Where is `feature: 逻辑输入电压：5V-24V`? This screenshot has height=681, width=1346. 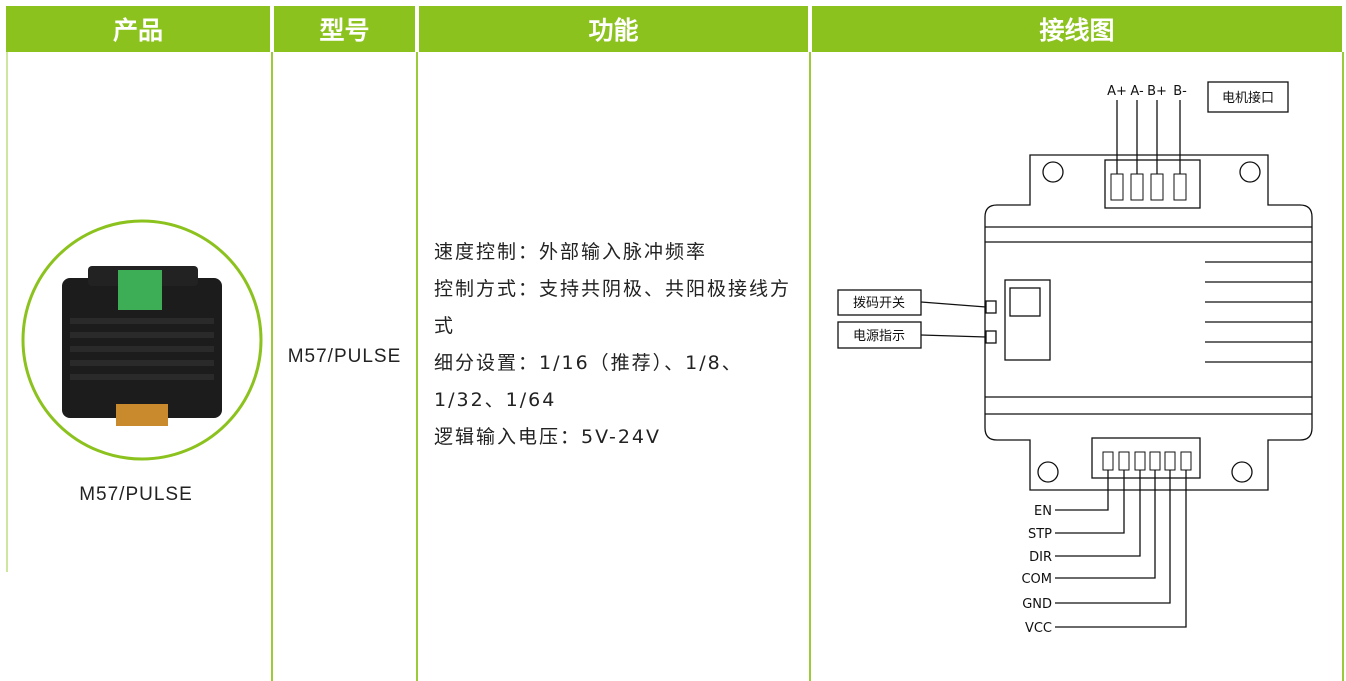 feature: 逻辑输入电压：5V-24V is located at coordinates (548, 437).